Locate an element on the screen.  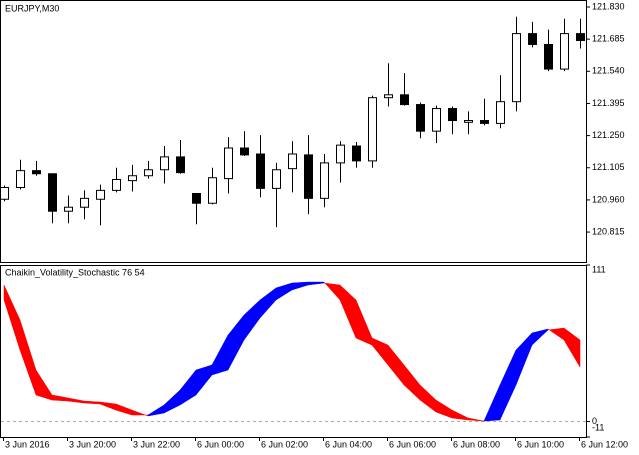
x-tick-label: 3 Jun 20:00 is located at coordinates (92, 444).